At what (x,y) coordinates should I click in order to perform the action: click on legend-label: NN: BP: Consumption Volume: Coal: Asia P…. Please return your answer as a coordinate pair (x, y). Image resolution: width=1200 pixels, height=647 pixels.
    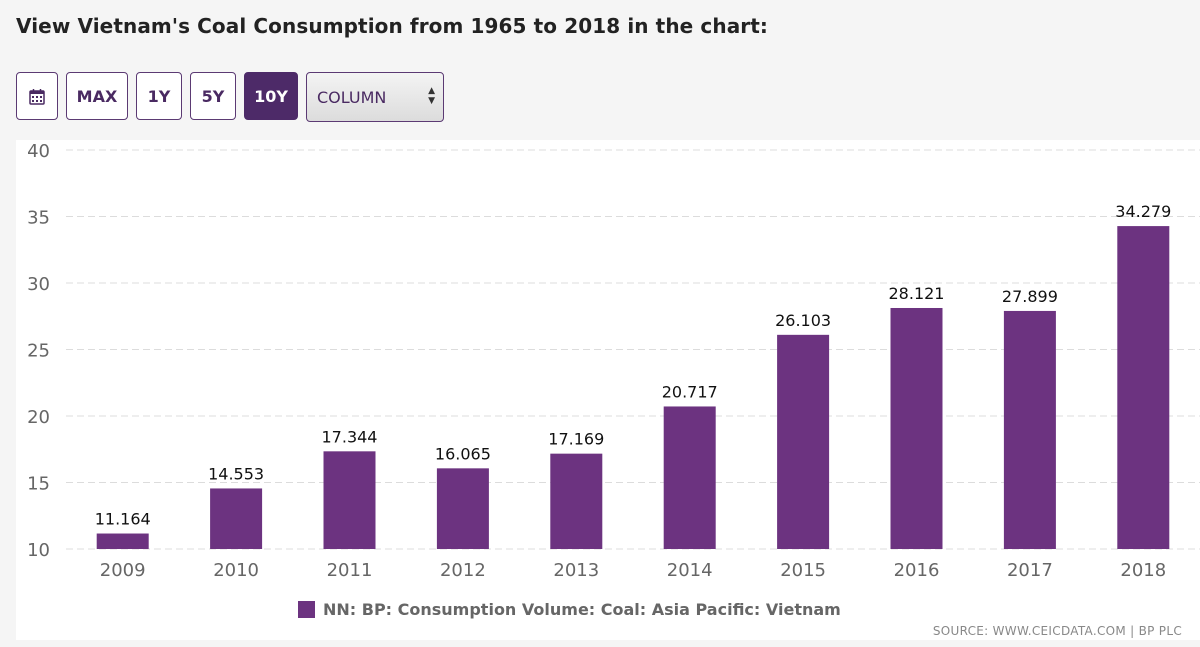
    Looking at the image, I should click on (582, 609).